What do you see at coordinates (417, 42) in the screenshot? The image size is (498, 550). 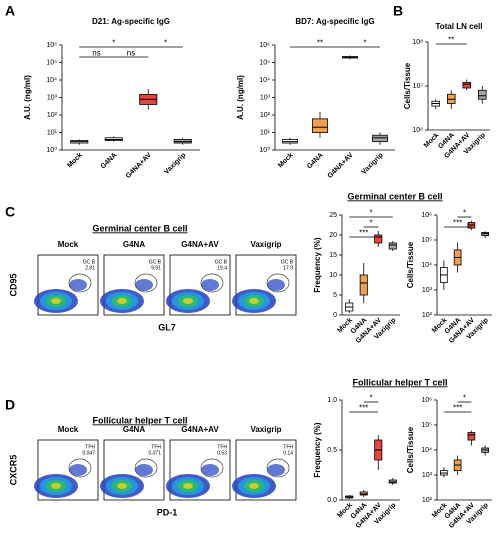 I see `y-tick-label: 10⁸` at bounding box center [417, 42].